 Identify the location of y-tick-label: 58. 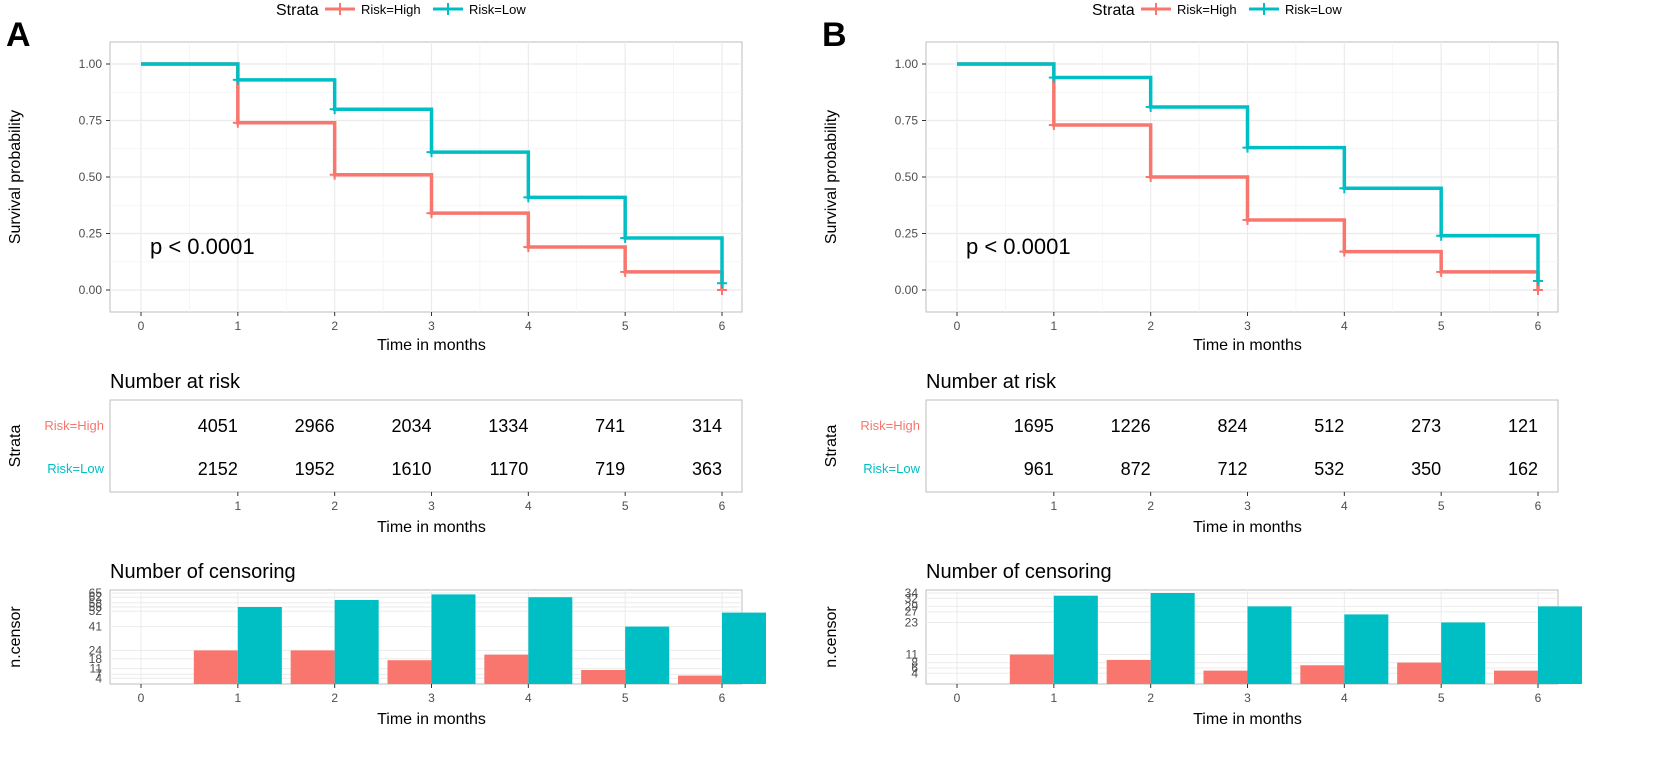
(96, 603).